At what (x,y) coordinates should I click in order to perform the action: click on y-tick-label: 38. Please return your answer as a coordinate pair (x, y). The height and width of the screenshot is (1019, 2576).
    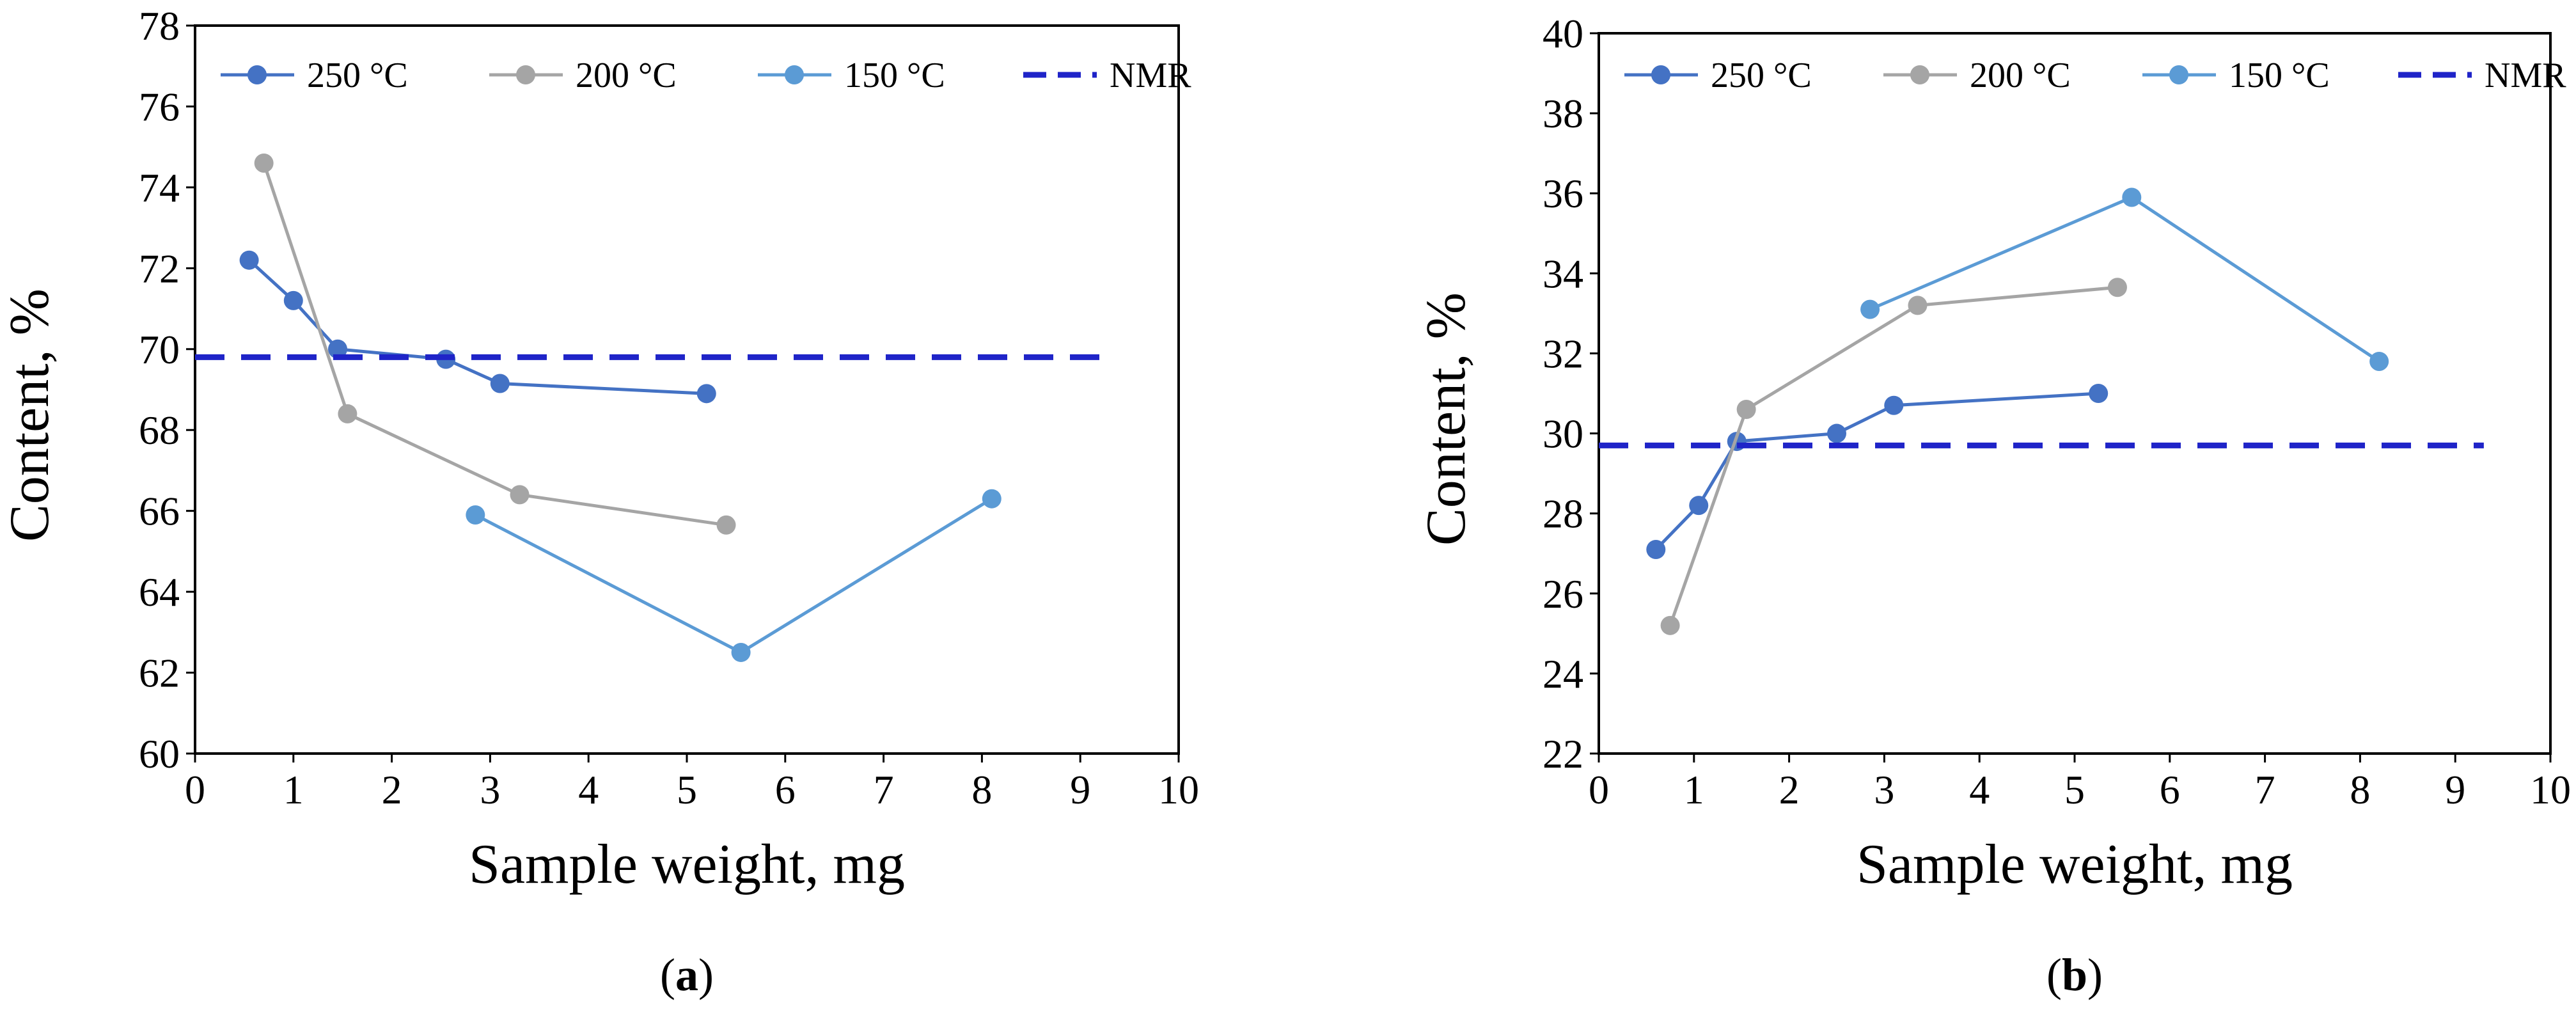
    Looking at the image, I should click on (1563, 113).